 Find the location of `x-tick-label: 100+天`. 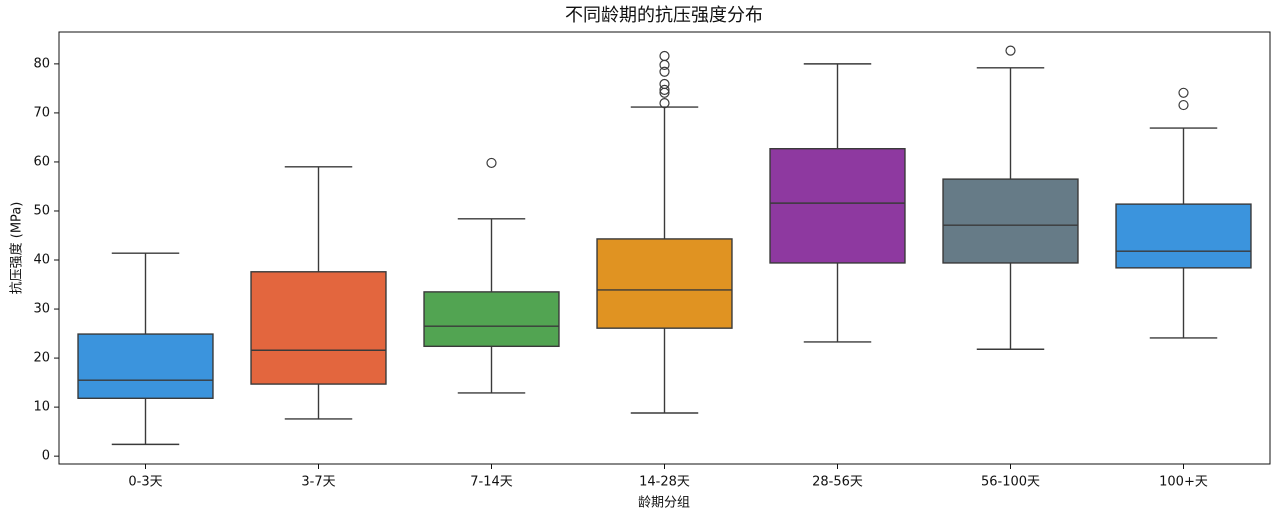

x-tick-label: 100+天 is located at coordinates (1183, 482).